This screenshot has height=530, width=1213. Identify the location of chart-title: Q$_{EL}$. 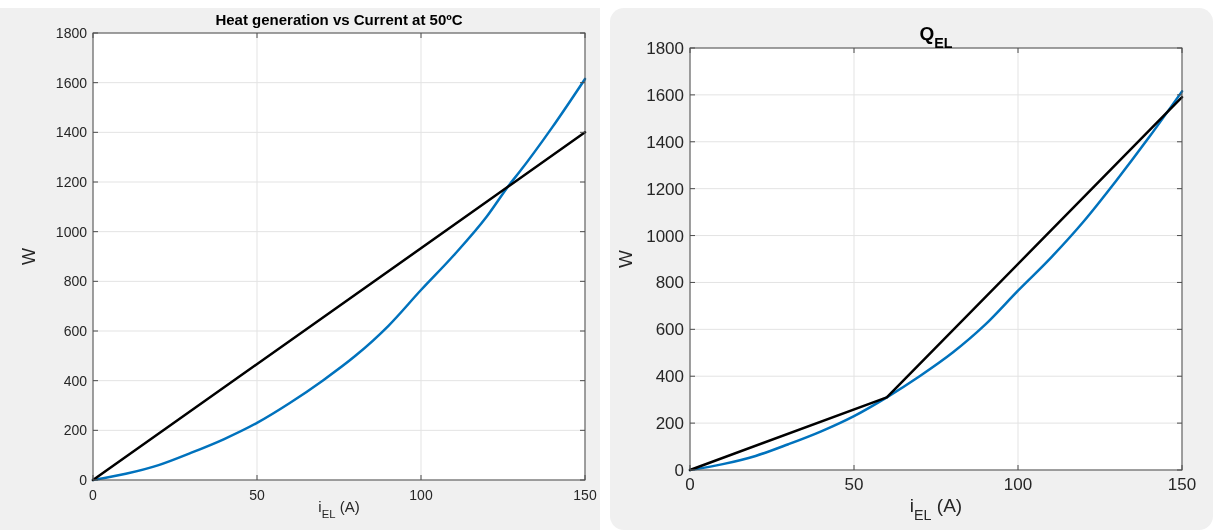
(936, 37).